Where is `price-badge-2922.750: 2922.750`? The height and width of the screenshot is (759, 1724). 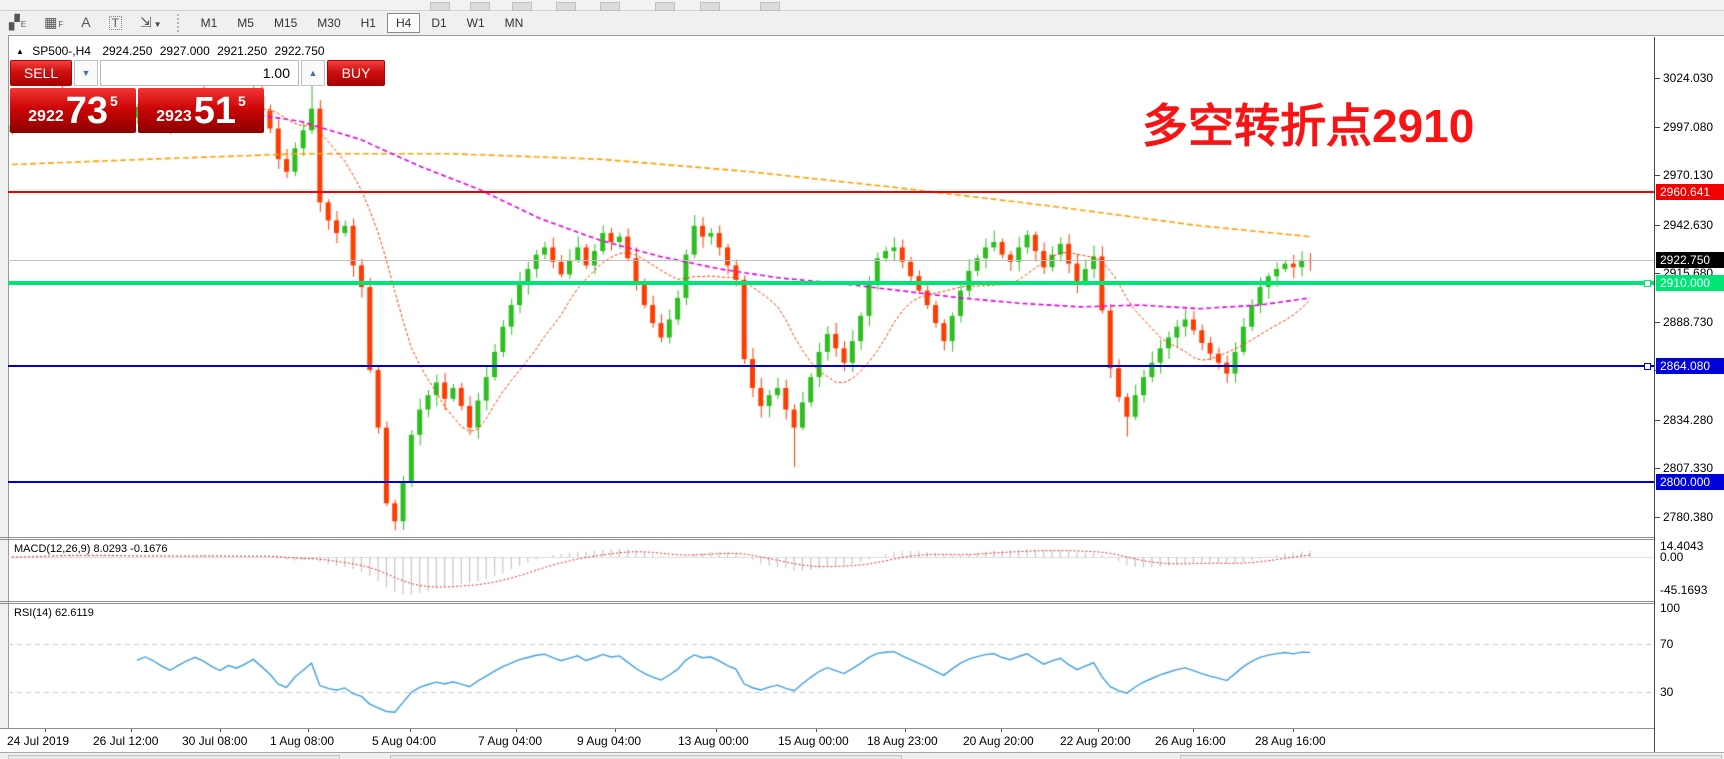
price-badge-2922.750: 2922.750 is located at coordinates (1690, 260).